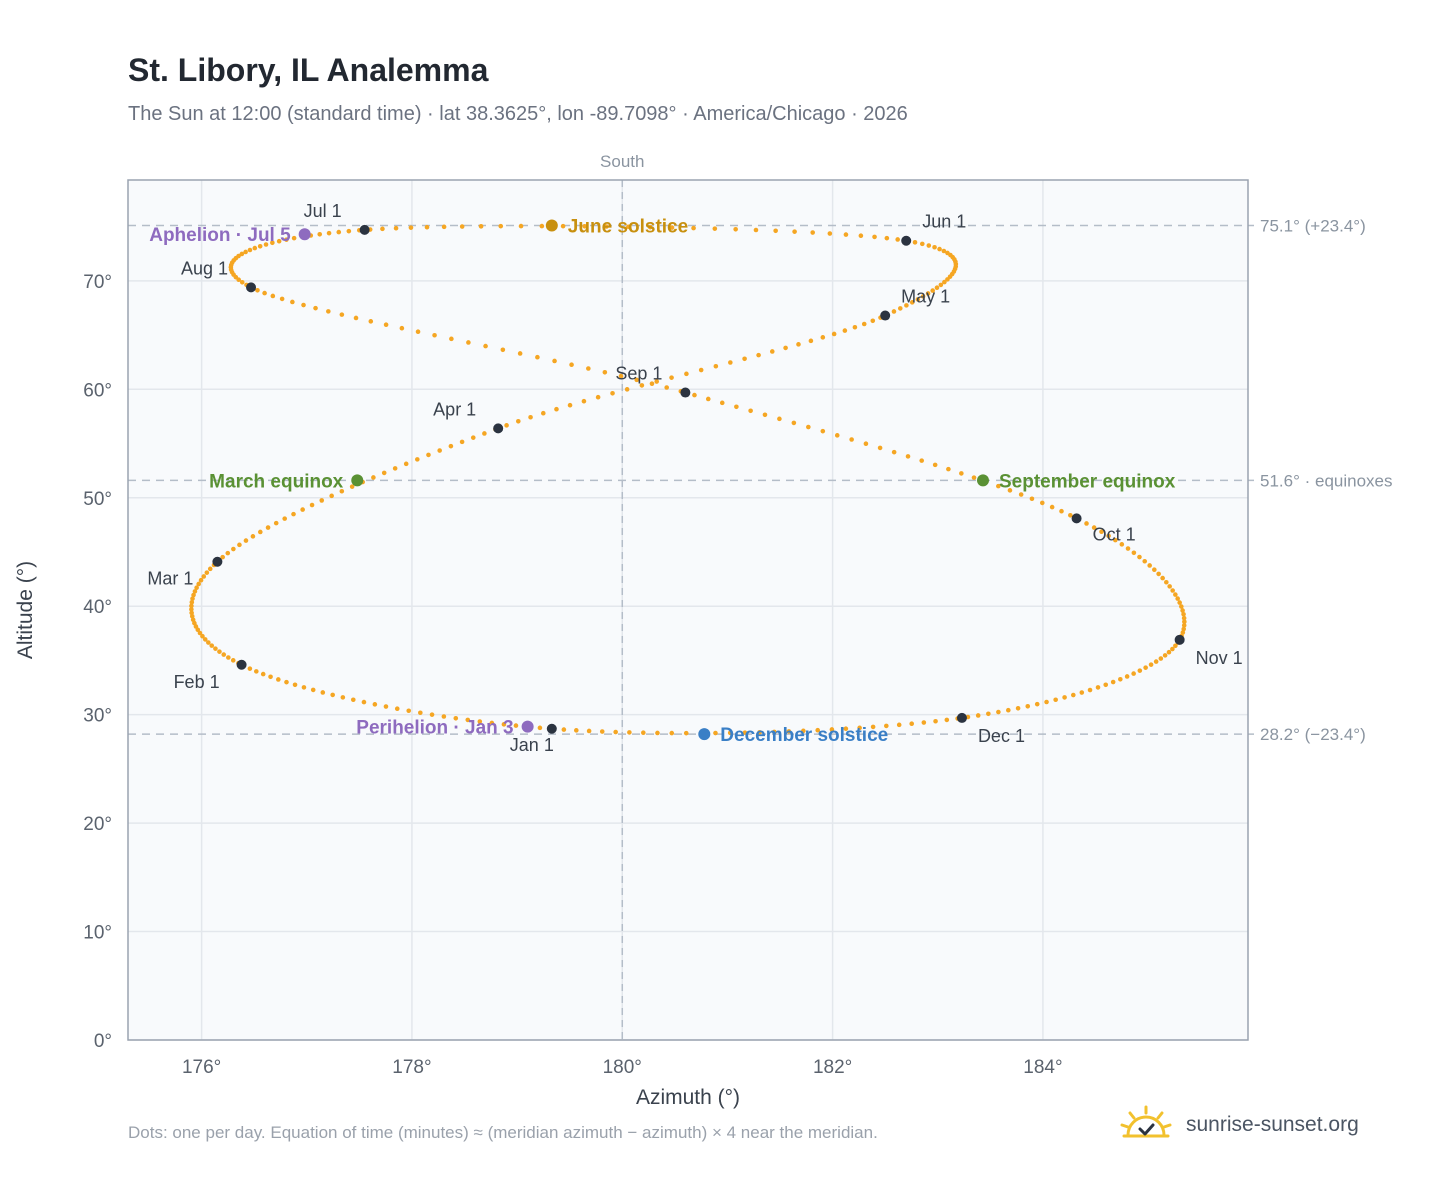 The height and width of the screenshot is (1188, 1448). I want to click on chart-title: St. Libory, IL Analemma, so click(308, 70).